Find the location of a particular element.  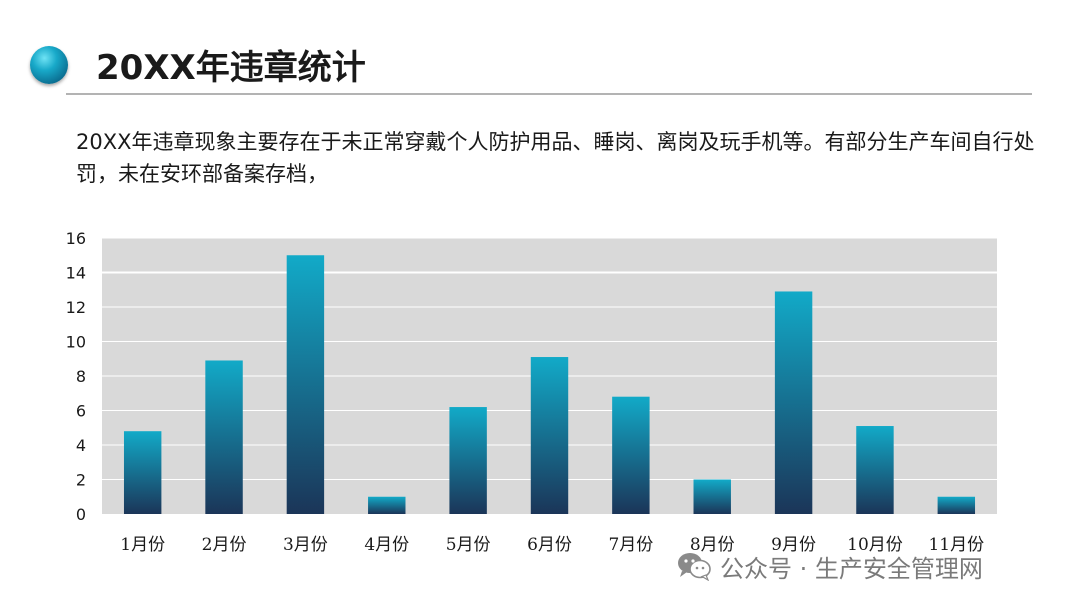

y-tick-label: 14 is located at coordinates (76, 273).